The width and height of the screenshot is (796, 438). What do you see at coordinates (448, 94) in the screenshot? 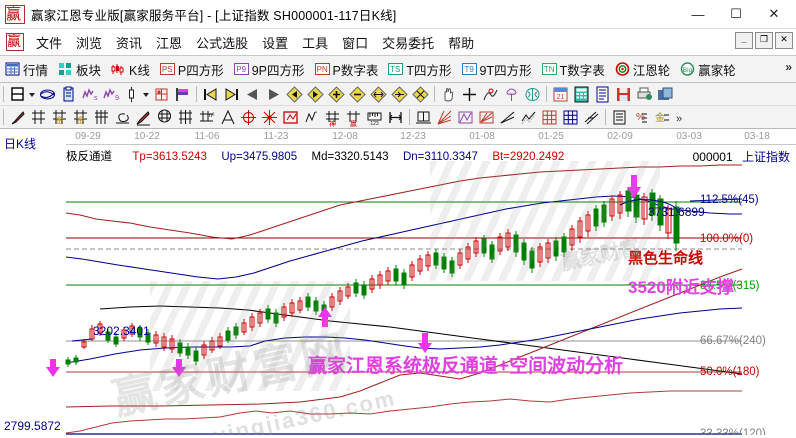
I see `hand-pan-icon` at bounding box center [448, 94].